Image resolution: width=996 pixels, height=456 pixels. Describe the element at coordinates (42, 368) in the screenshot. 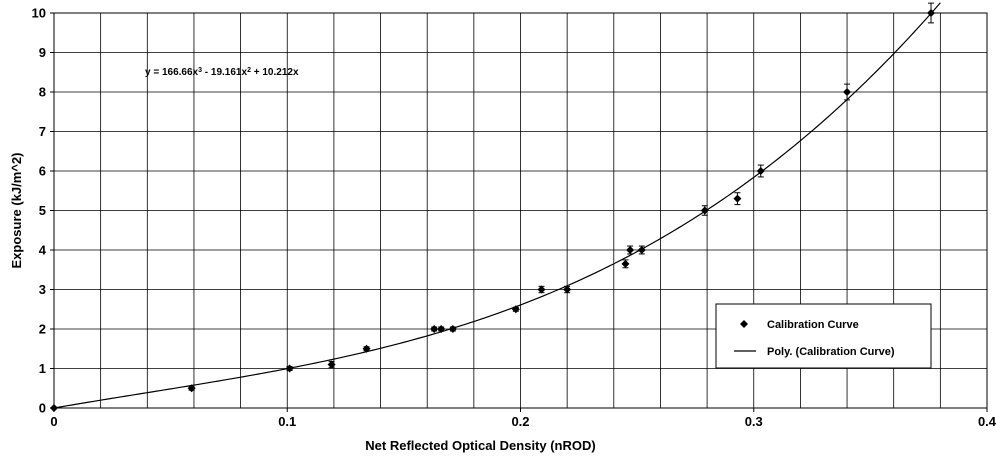

I see `y-tick-label: 1` at that location.